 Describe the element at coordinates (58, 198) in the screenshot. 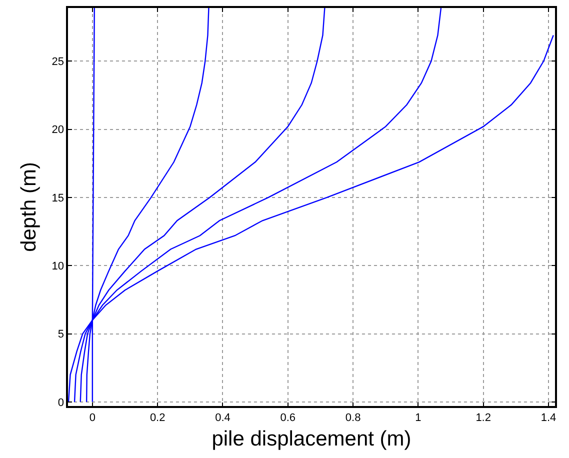

I see `y-tick-label: 15` at that location.